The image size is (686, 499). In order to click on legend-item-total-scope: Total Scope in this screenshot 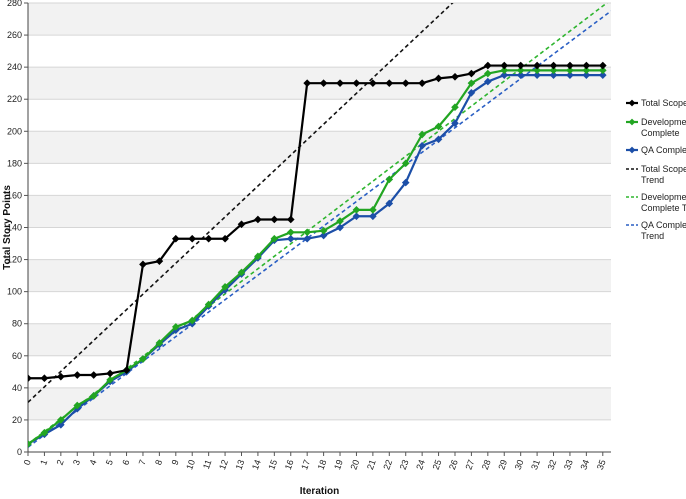, I will do `click(656, 103)`.